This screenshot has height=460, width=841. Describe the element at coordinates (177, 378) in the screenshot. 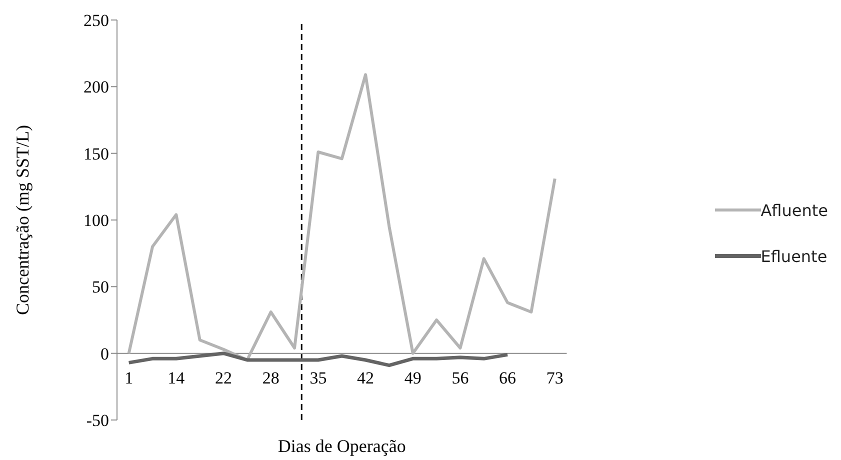

I see `x-tick-label: 14` at that location.